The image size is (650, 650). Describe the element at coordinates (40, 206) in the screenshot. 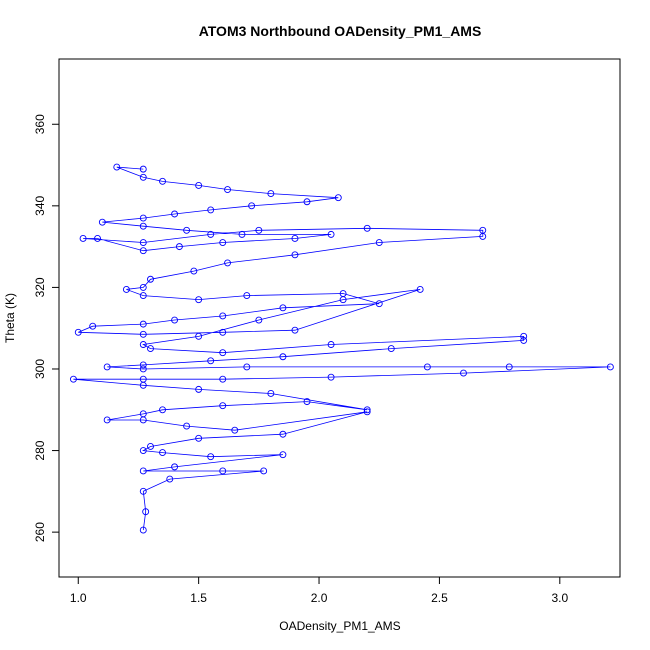

I see `y-tick-label: 340` at that location.